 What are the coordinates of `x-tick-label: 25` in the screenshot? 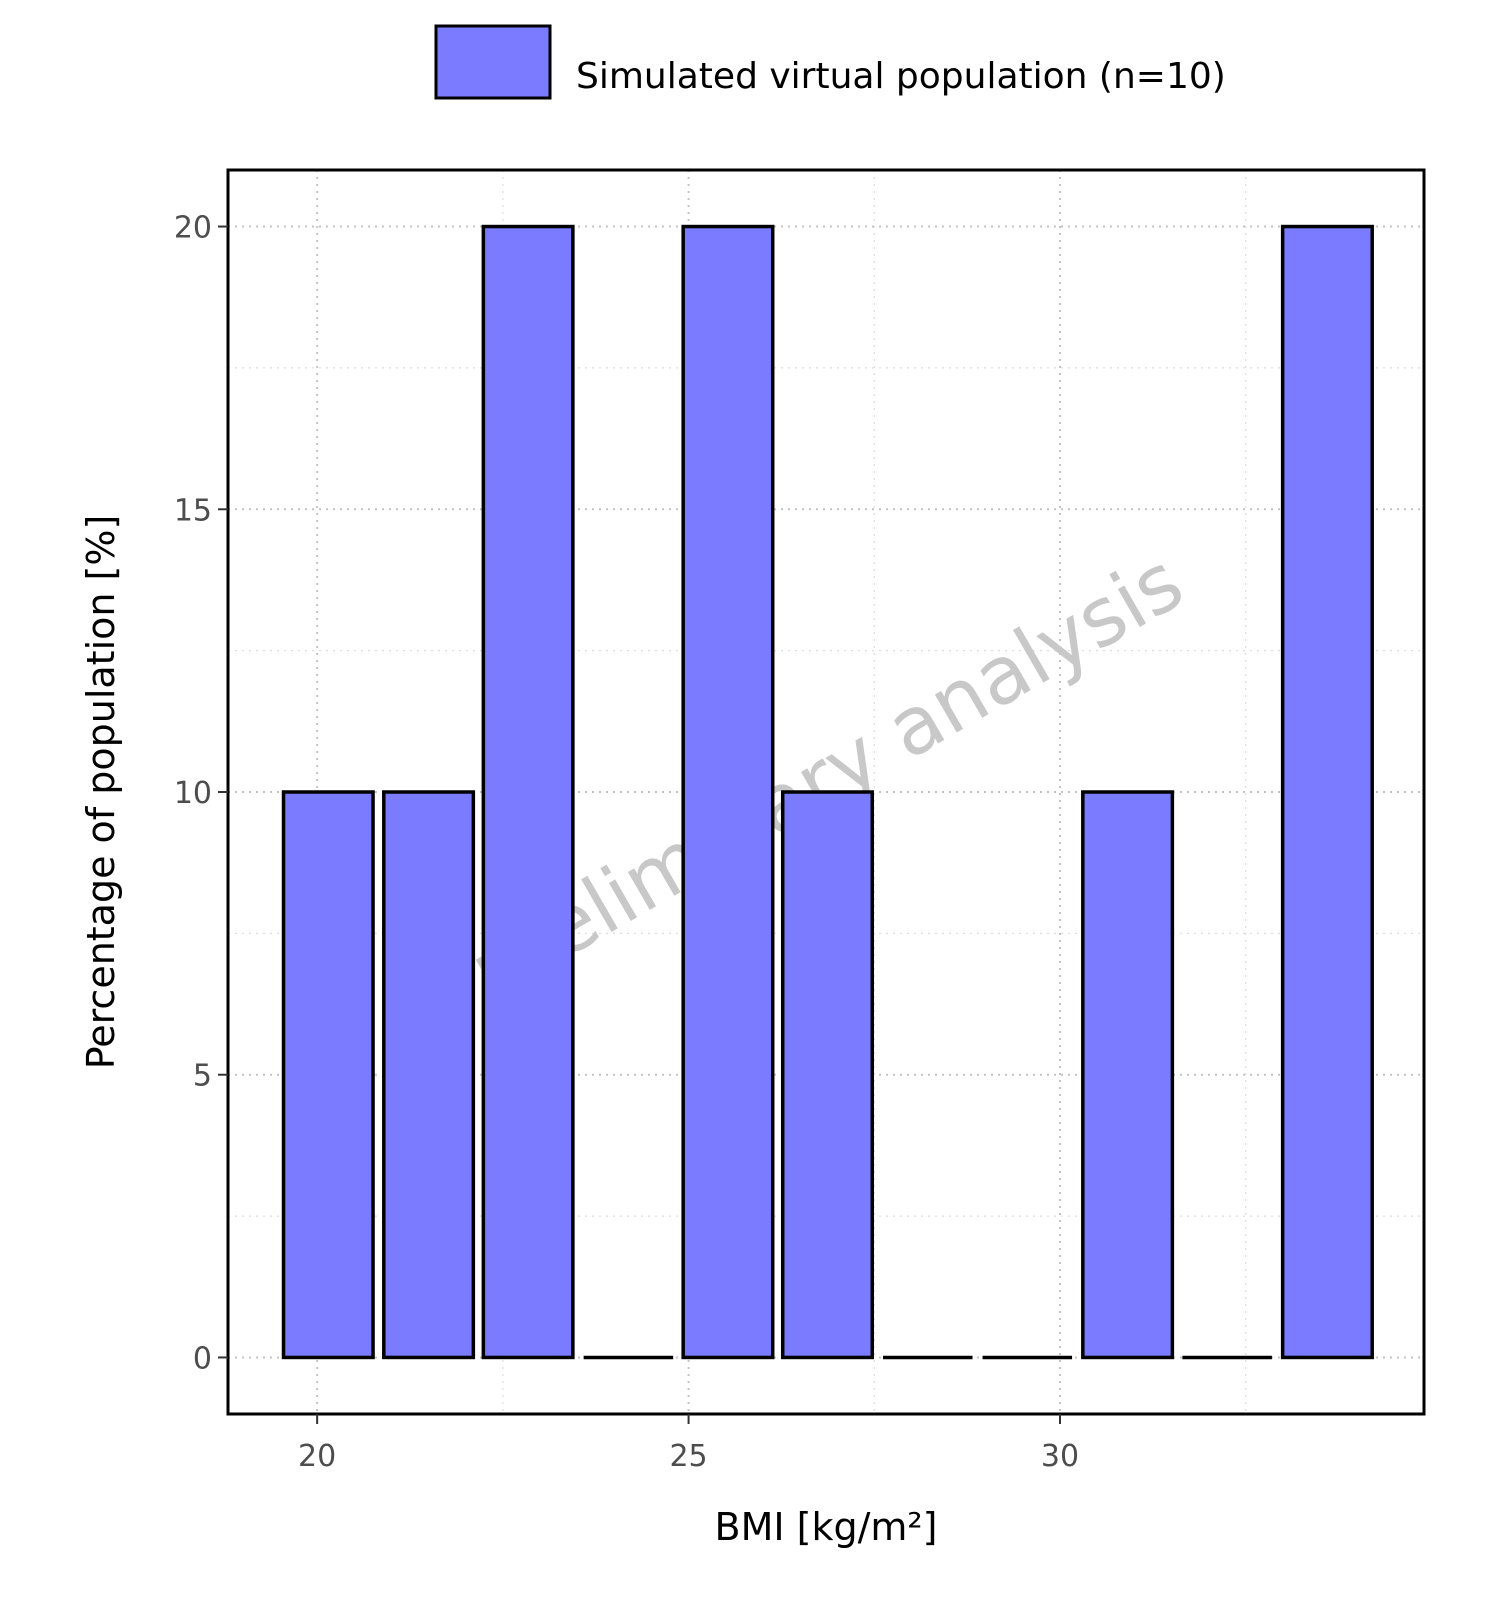 It's located at (688, 1456).